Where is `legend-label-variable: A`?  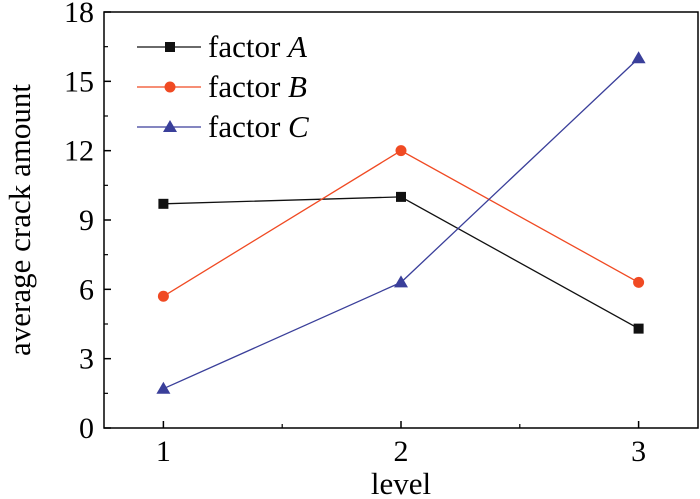
legend-label-variable: A is located at coordinates (297, 46).